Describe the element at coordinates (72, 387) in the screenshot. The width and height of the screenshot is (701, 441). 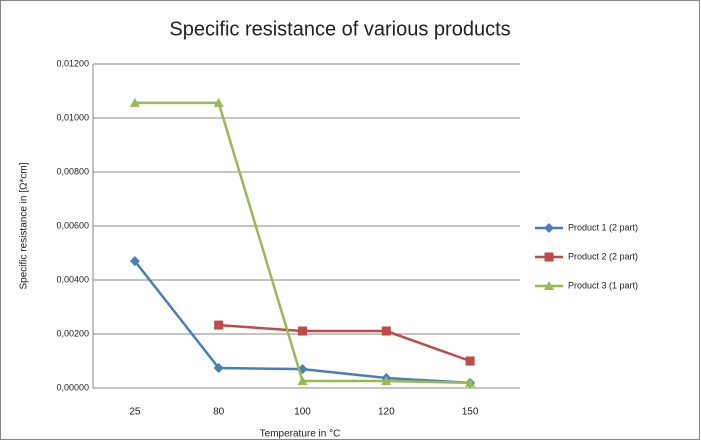
I see `y-tick-label: 0,00000` at that location.